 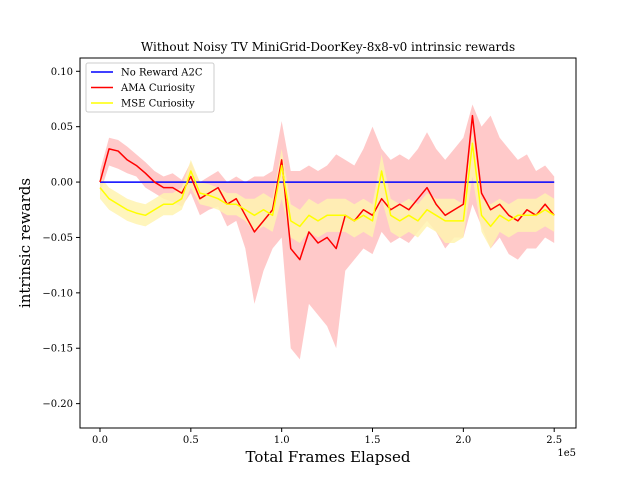 I want to click on legend-label-0: No Reward A2C, so click(x=162, y=73).